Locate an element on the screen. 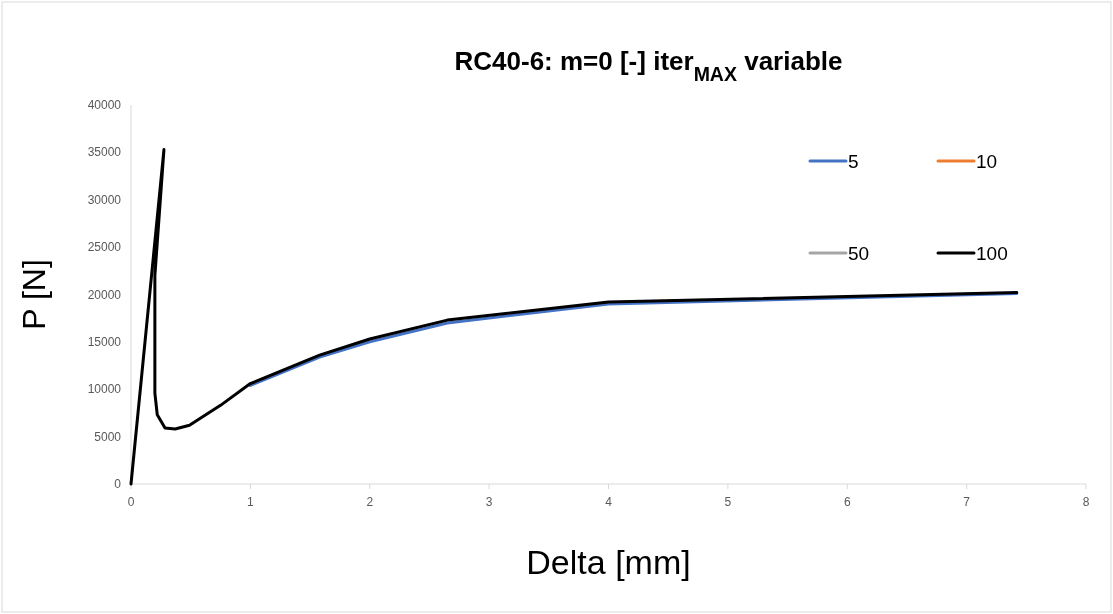 The image size is (1113, 614). x-tick-label: 0 is located at coordinates (131, 502).